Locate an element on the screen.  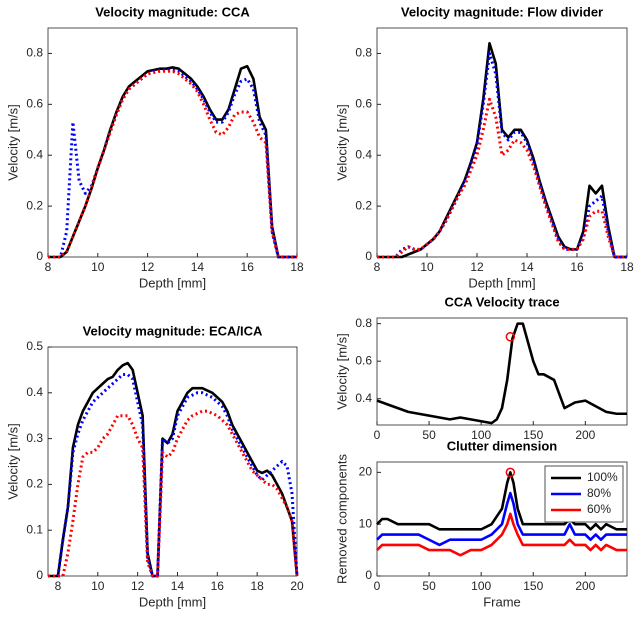
y-tick-label: 0.3 is located at coordinates (34, 438).